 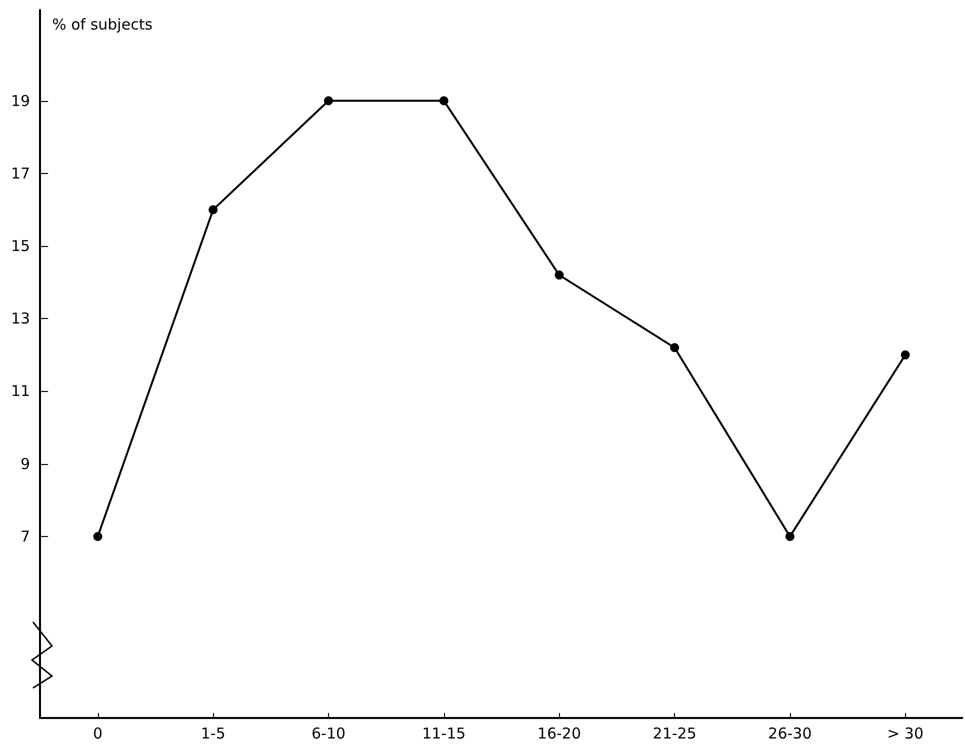 I want to click on y-tick-label: 11, so click(x=20, y=391).